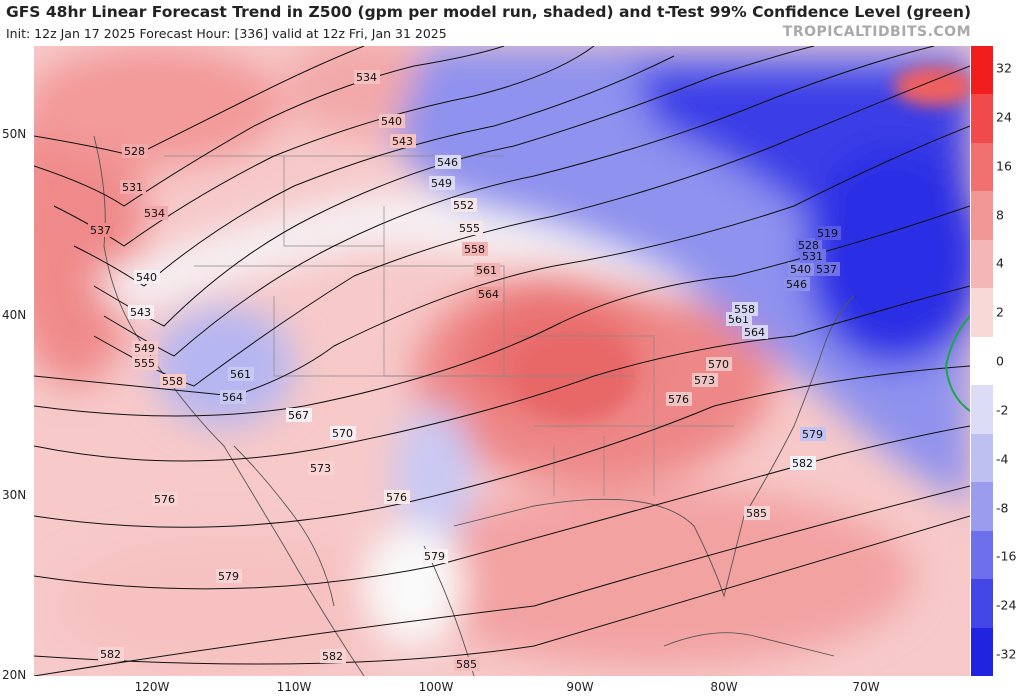  What do you see at coordinates (14, 675) in the screenshot?
I see `lat-label-20n: 20N` at bounding box center [14, 675].